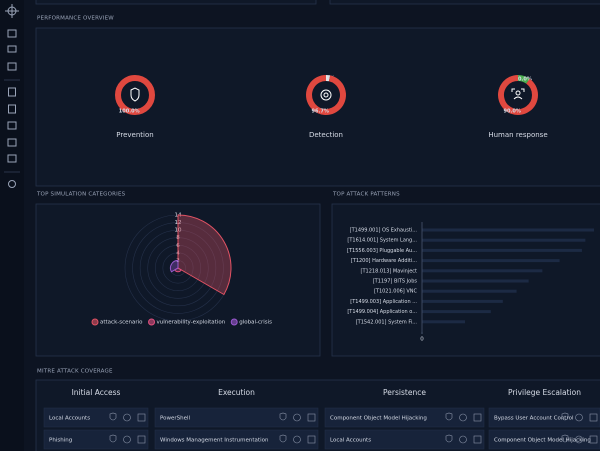 The height and width of the screenshot is (451, 600). What do you see at coordinates (214, 441) in the screenshot?
I see `technique-name: Windows Management Instrumentation` at bounding box center [214, 441].